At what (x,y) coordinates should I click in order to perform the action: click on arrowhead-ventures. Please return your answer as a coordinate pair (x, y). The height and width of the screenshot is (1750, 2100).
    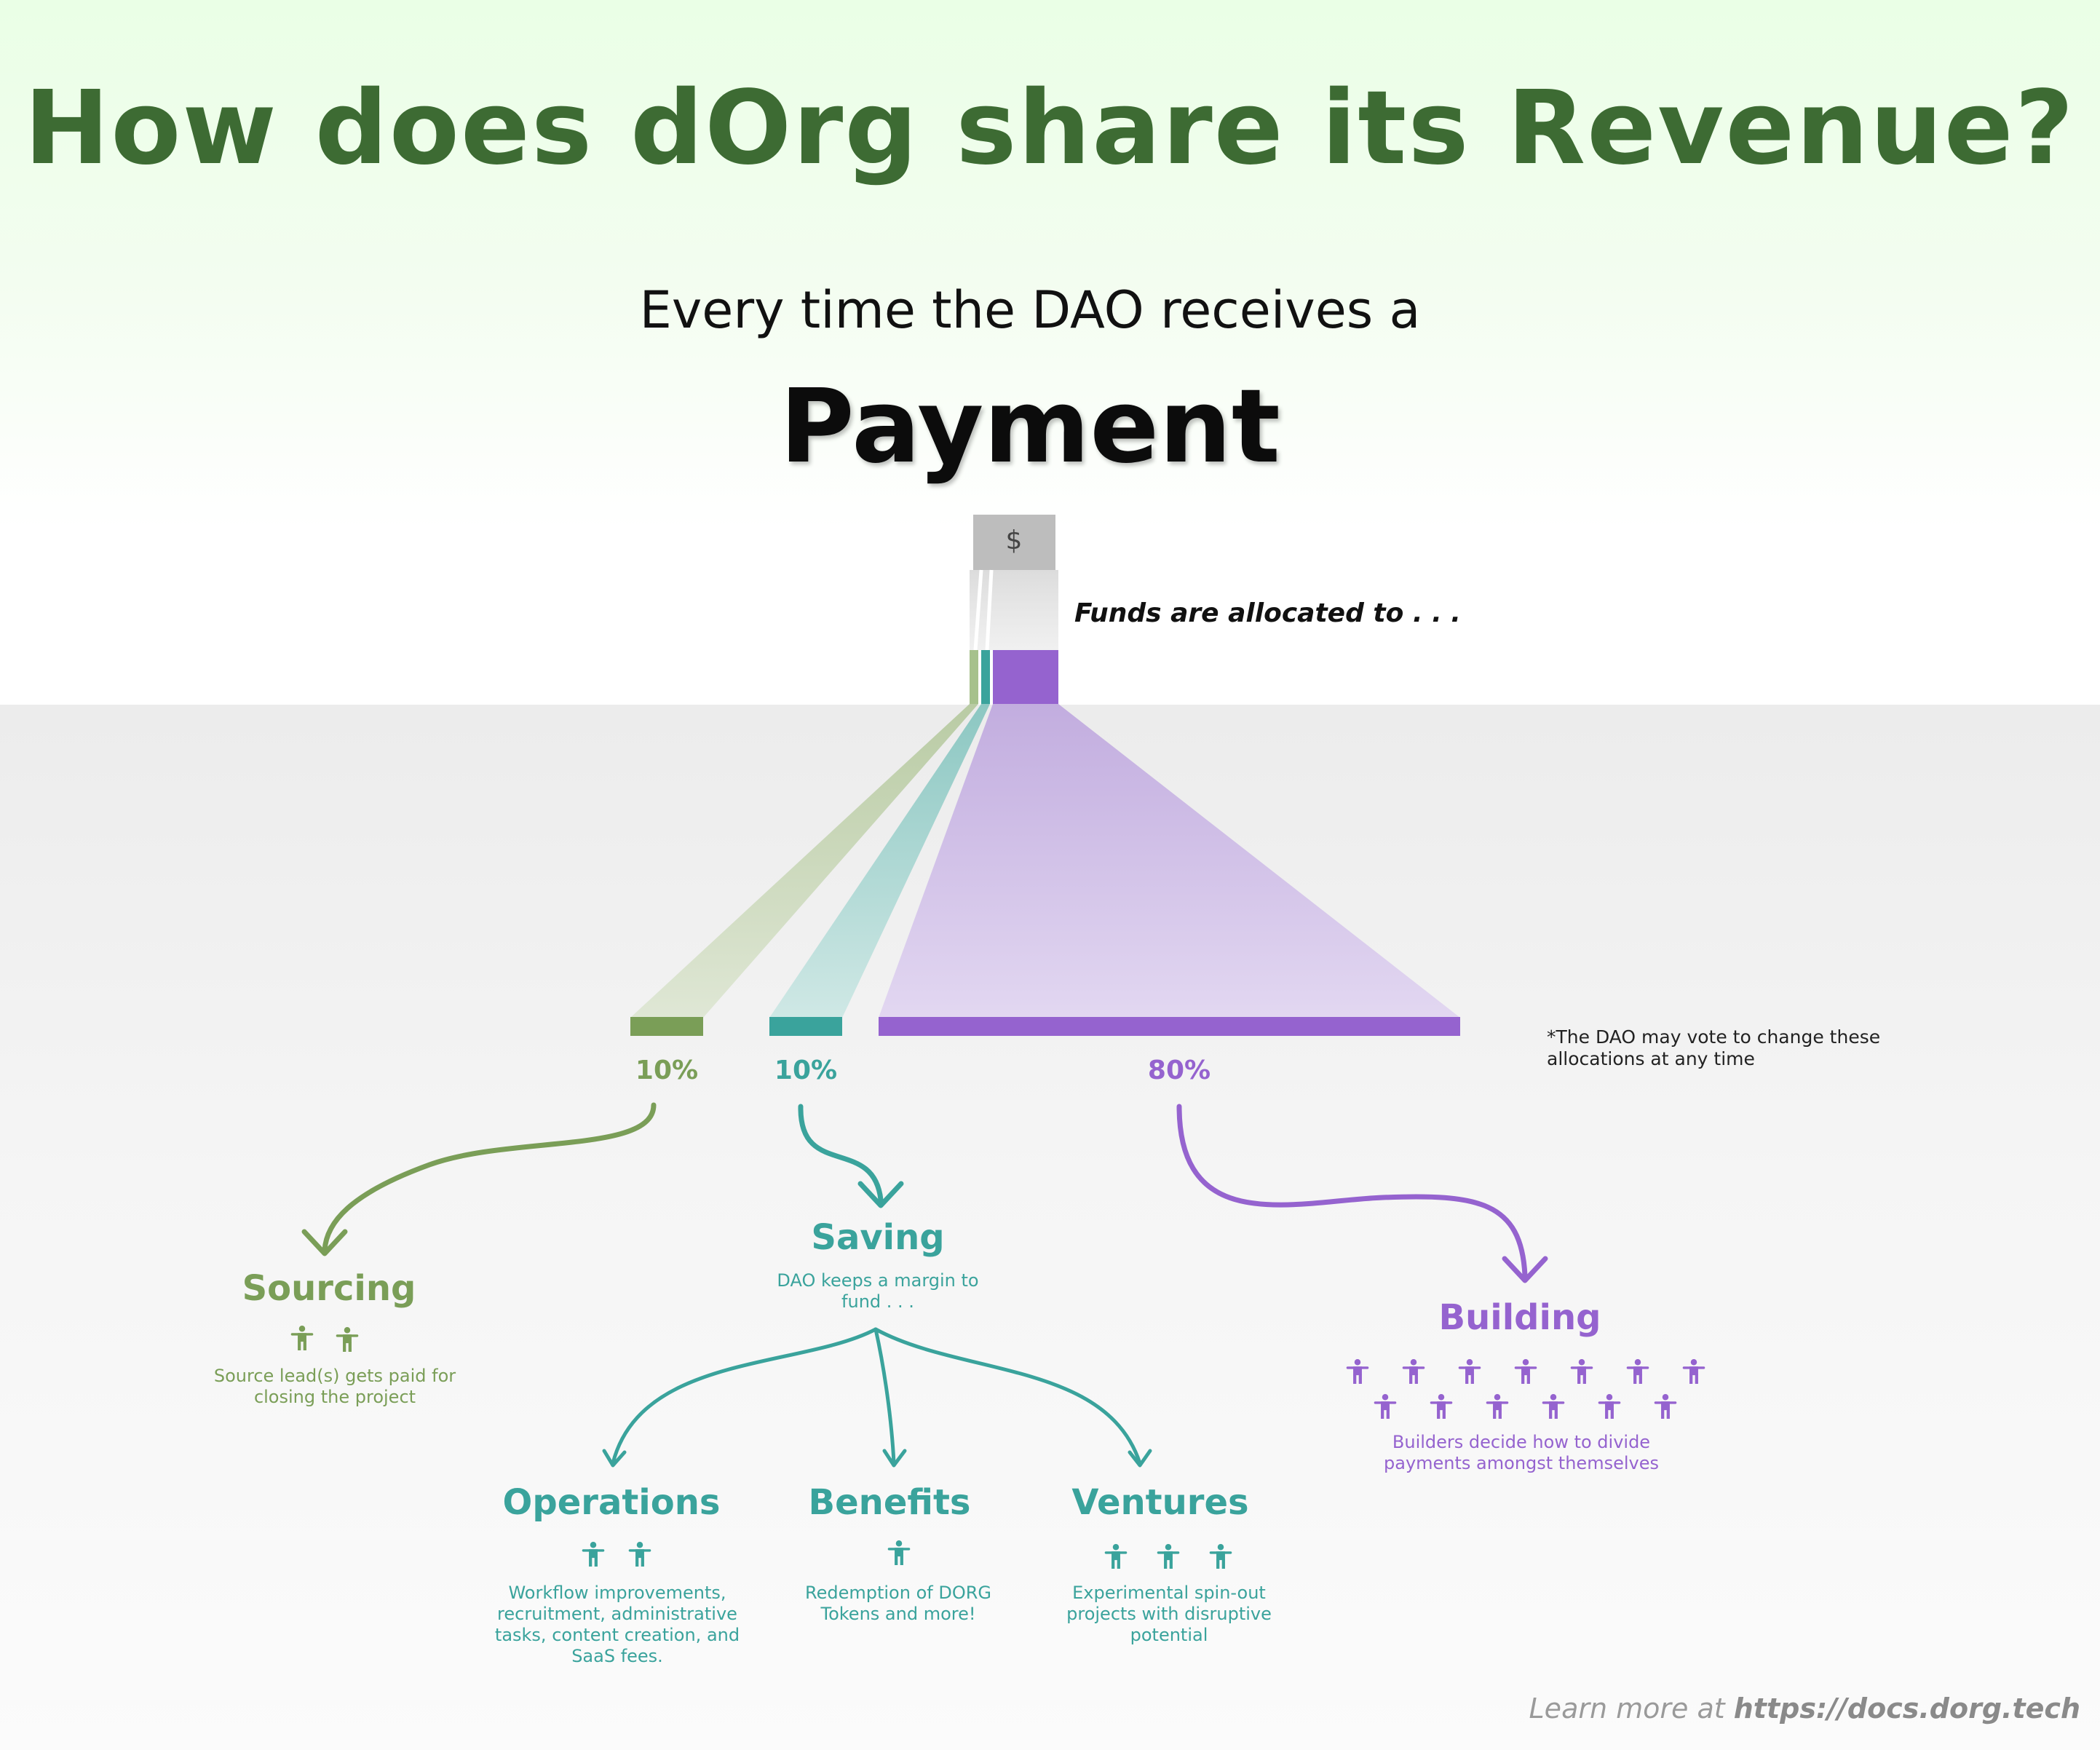
    Looking at the image, I should click on (1140, 1458).